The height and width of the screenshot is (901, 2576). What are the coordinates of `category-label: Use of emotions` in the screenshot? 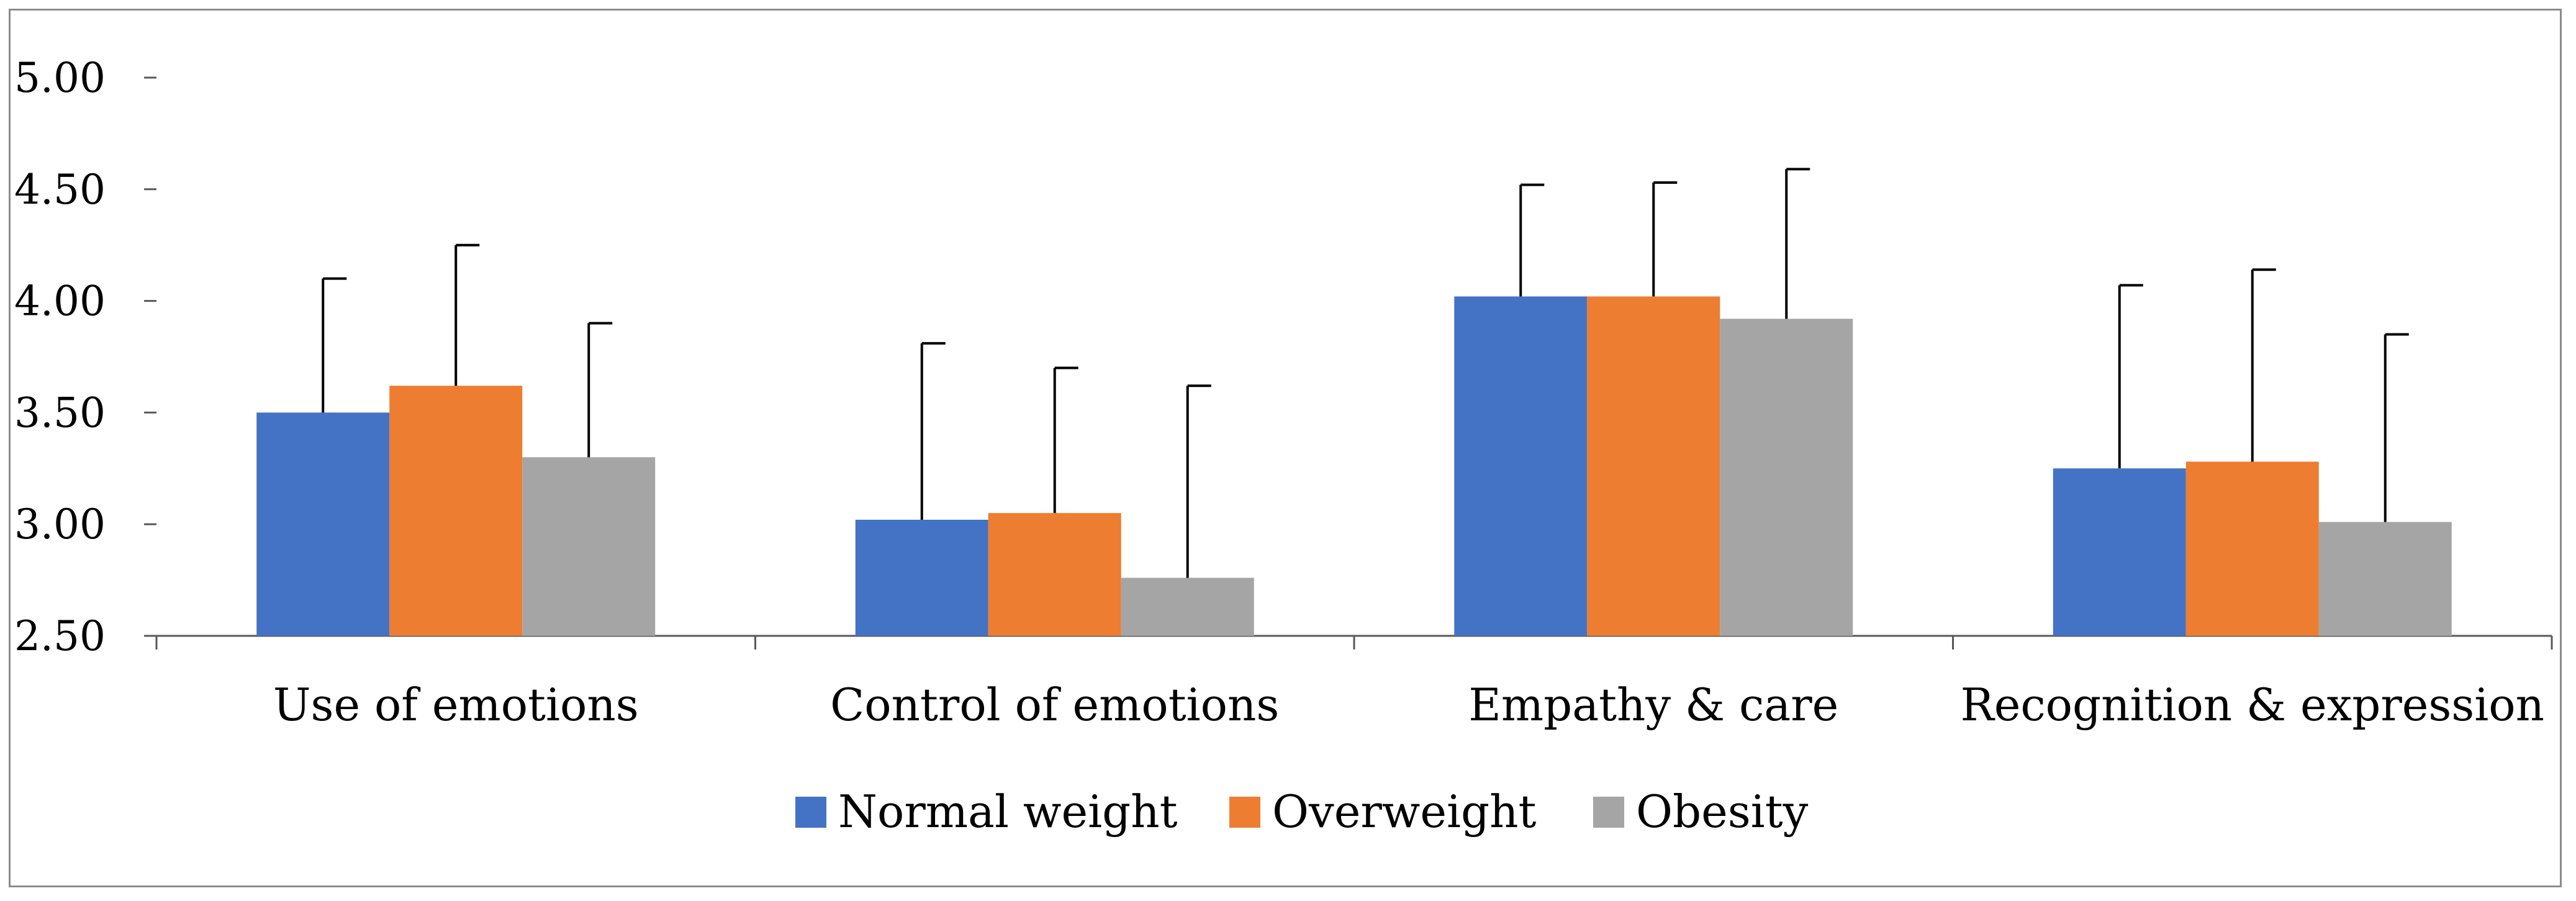 It's located at (456, 705).